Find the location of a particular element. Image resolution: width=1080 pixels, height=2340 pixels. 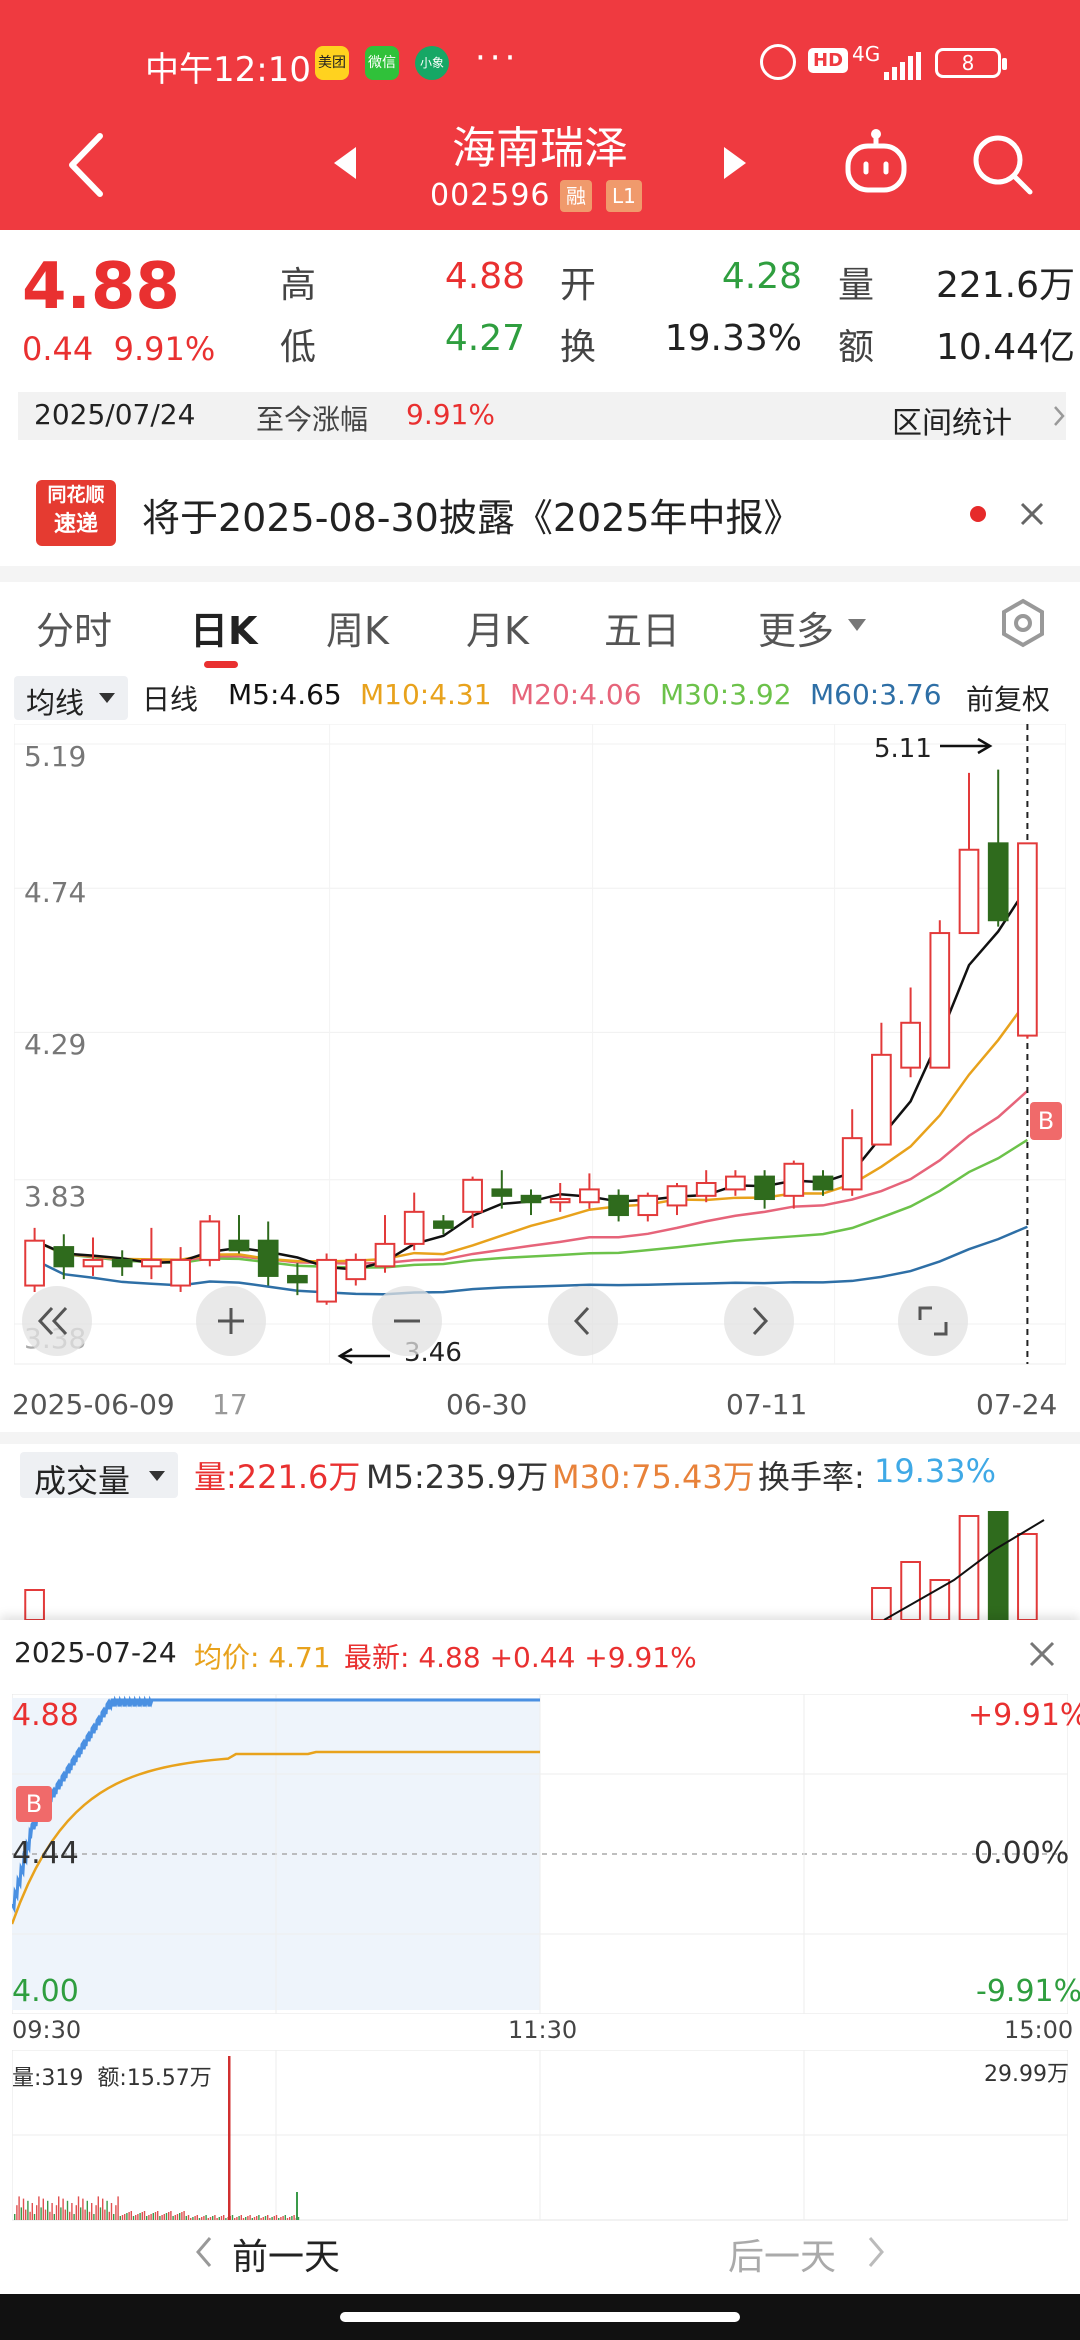

divider is located at coordinates (540, 1438).